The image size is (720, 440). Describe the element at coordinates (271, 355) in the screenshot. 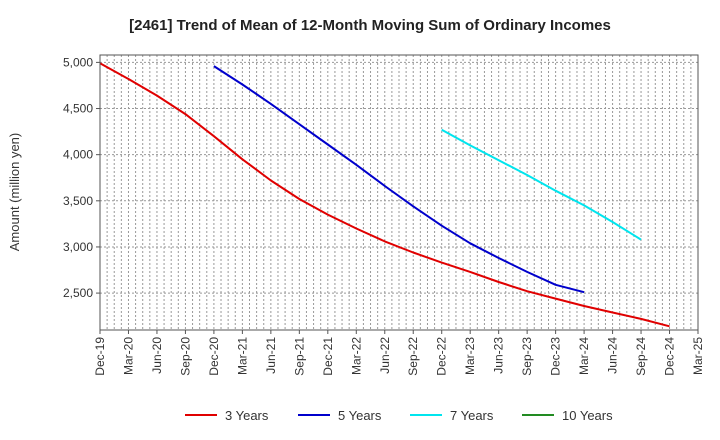

I see `x-tick-label: Jun-21` at that location.